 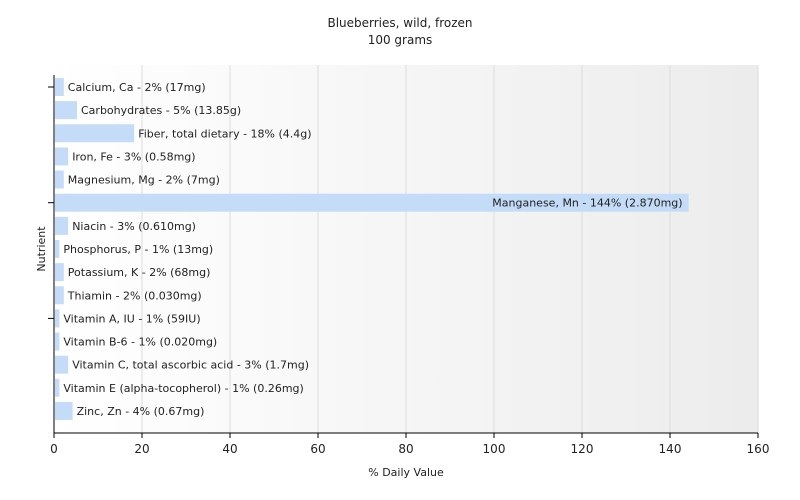 What do you see at coordinates (405, 449) in the screenshot?
I see `x-tick-label: 80` at bounding box center [405, 449].